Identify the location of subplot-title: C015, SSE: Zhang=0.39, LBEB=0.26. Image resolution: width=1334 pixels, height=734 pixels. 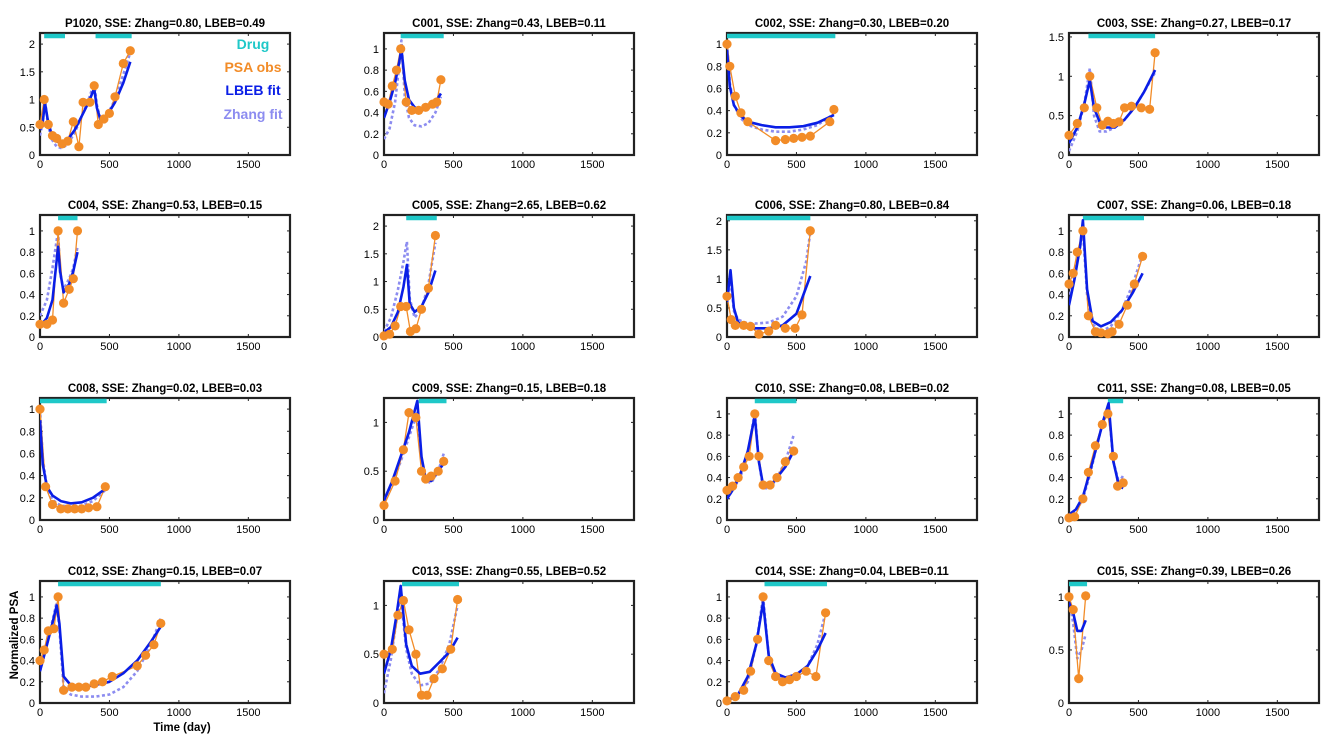
(1194, 572).